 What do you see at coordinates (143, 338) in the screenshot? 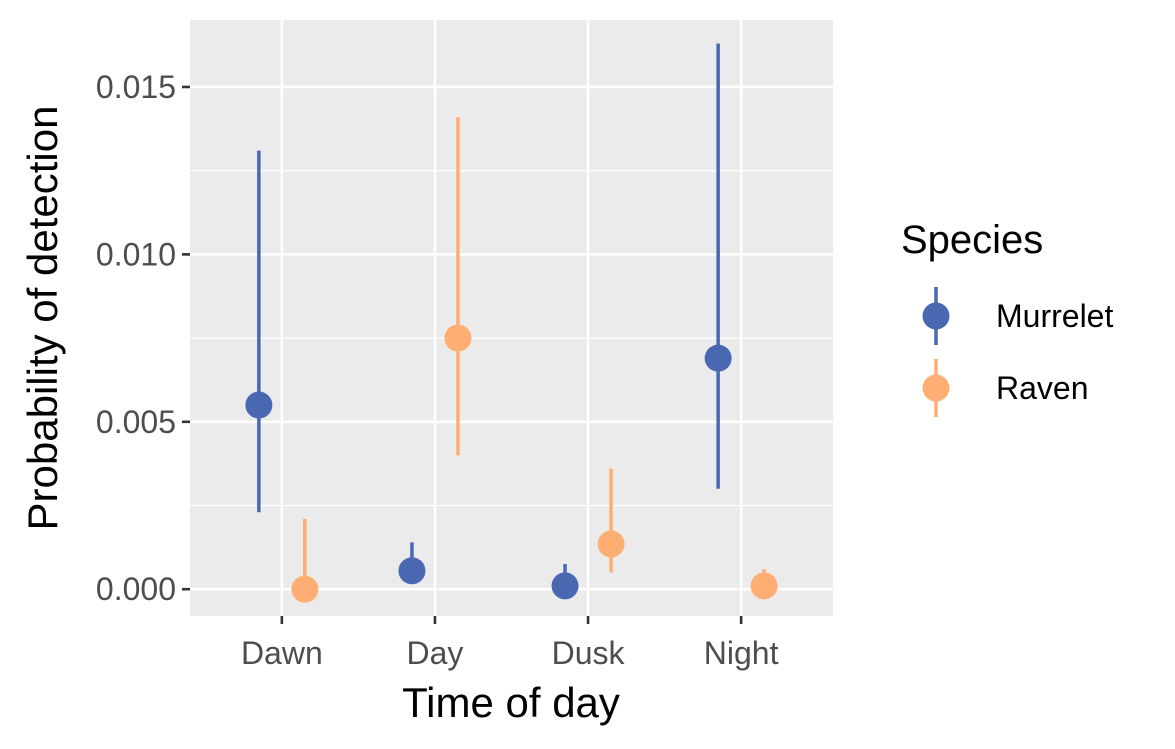
I see `y-axis: 0.000 0.005 0.010 0.015` at bounding box center [143, 338].